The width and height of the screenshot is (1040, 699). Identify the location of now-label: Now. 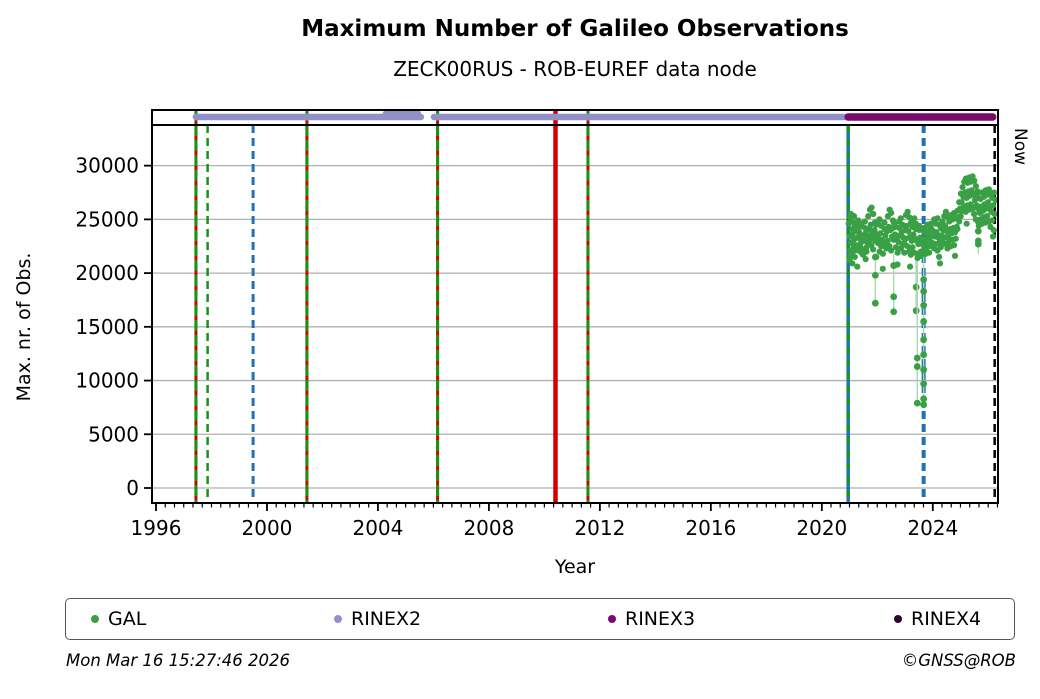
(1020, 146).